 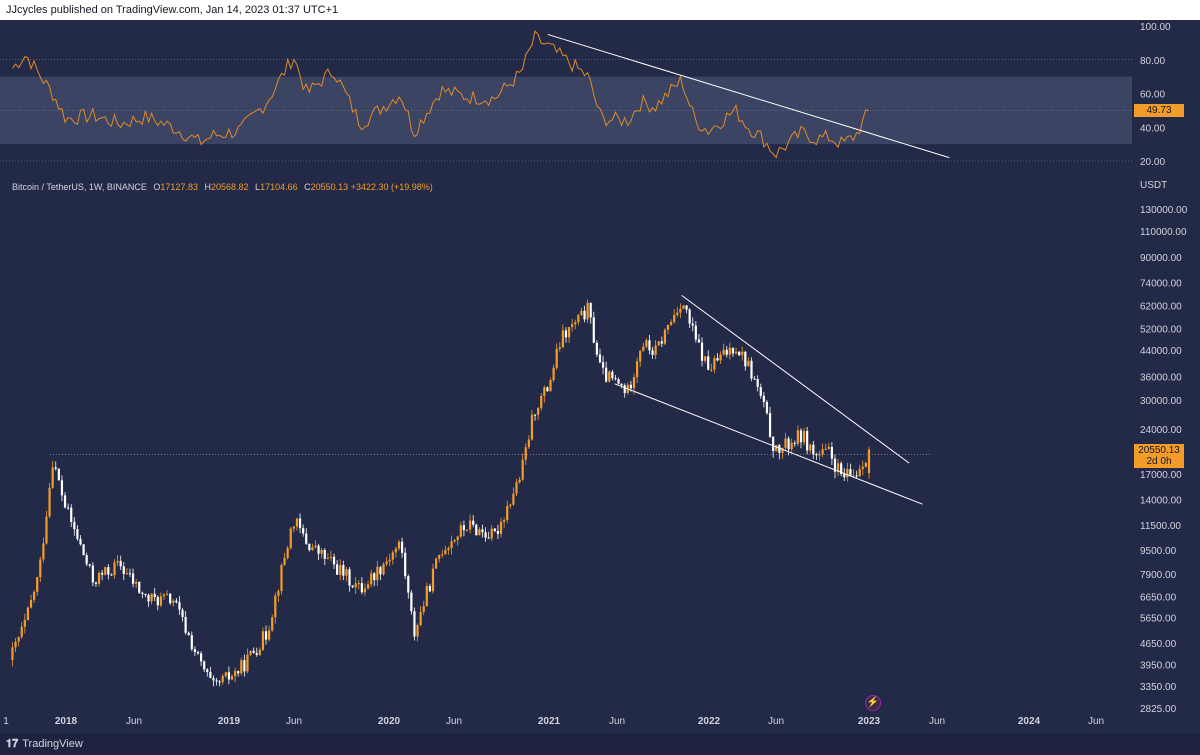 I want to click on rsi-line, so click(x=441, y=94).